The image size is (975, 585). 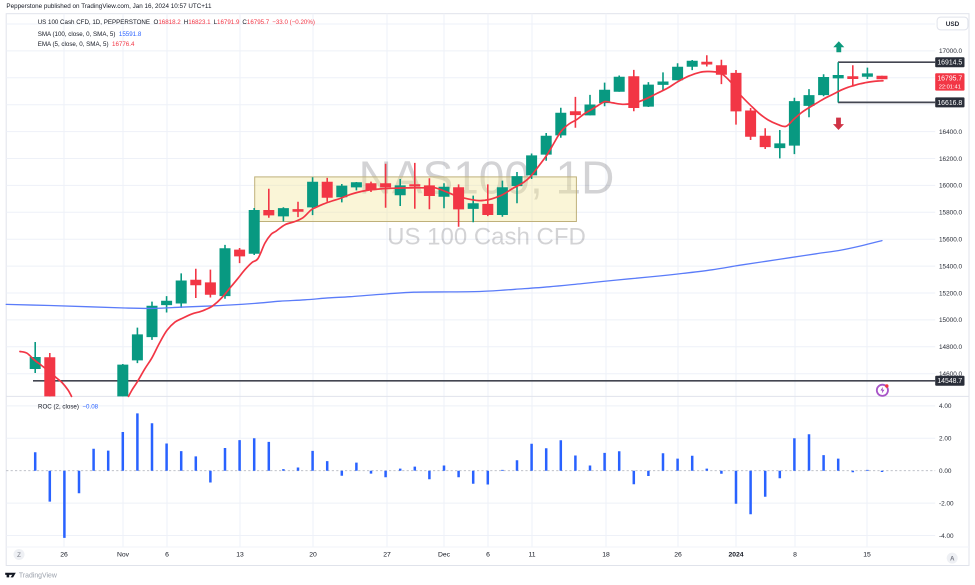 What do you see at coordinates (949, 103) in the screenshot?
I see `svg-text: 16616.8` at bounding box center [949, 103].